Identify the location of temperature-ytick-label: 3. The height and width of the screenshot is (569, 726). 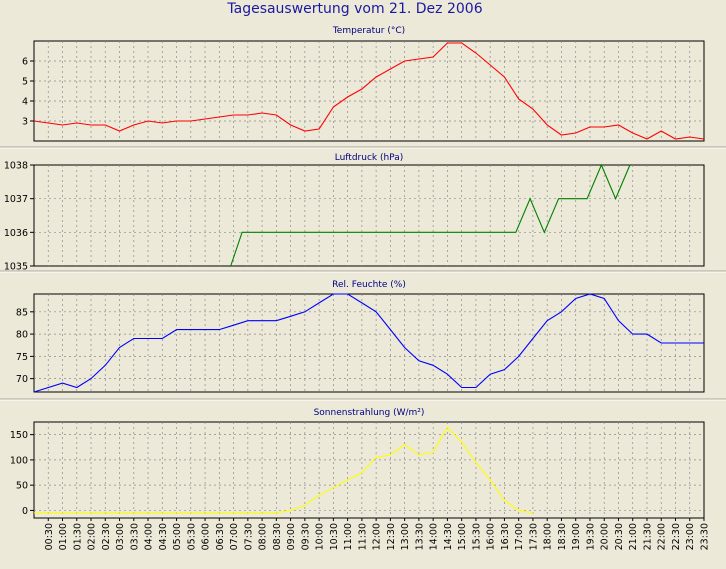
(25, 122).